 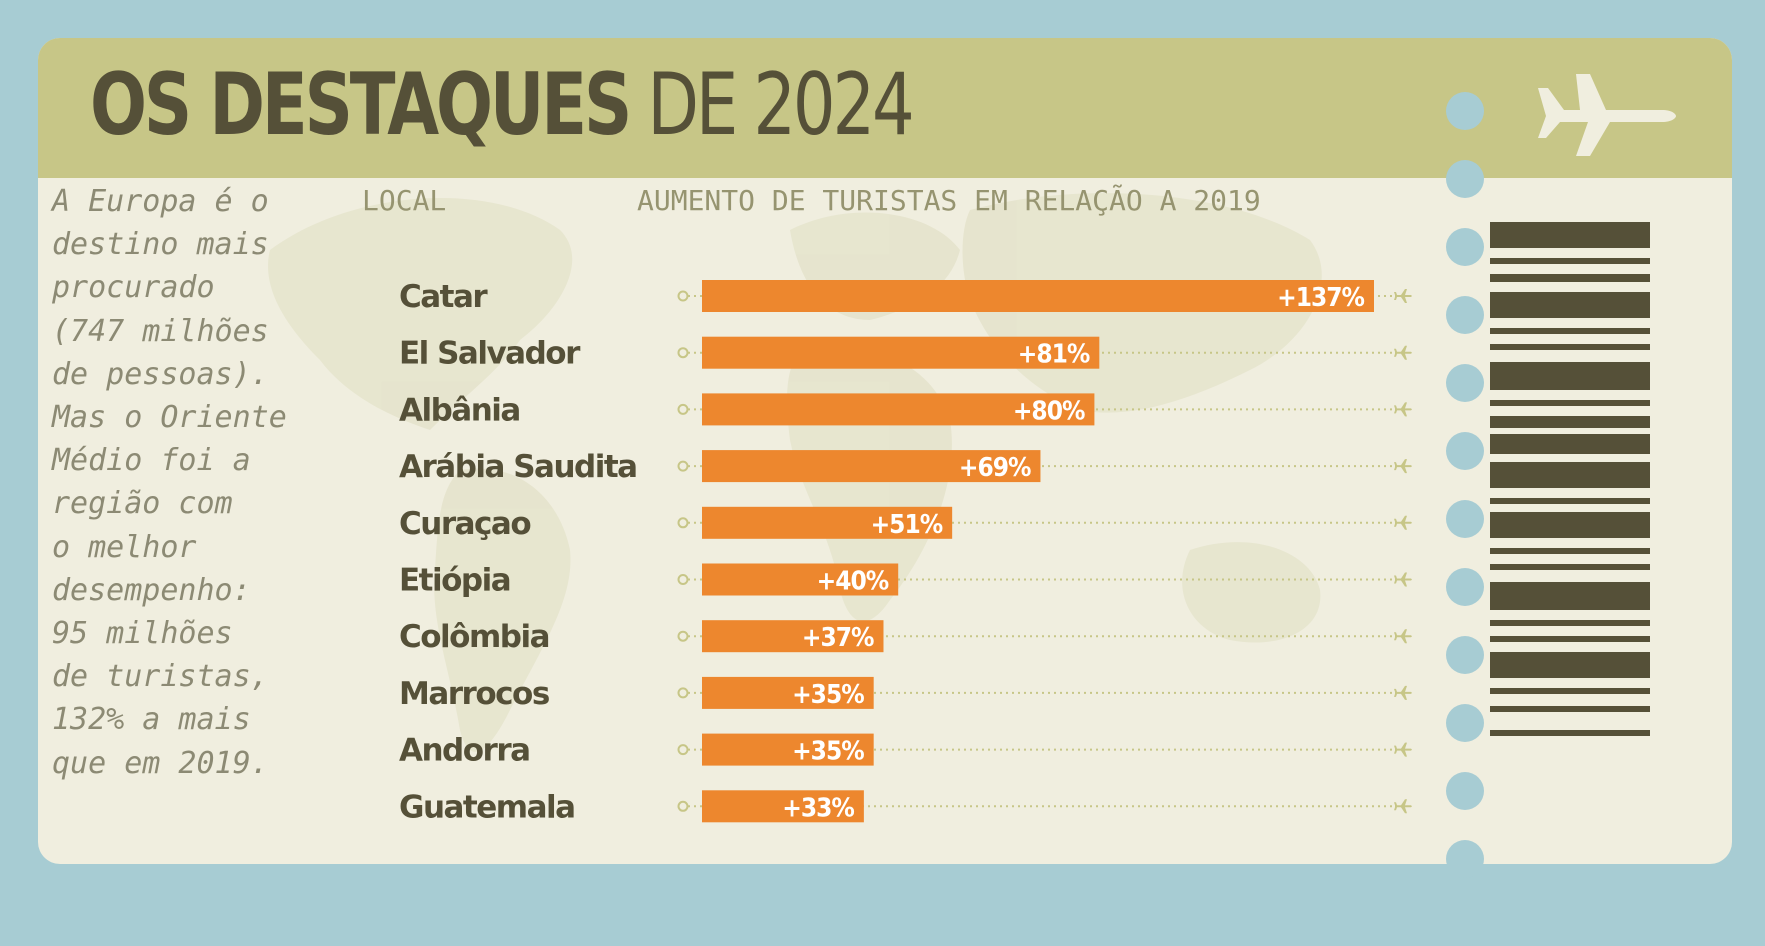 I want to click on data-label: +37%, so click(x=838, y=638).